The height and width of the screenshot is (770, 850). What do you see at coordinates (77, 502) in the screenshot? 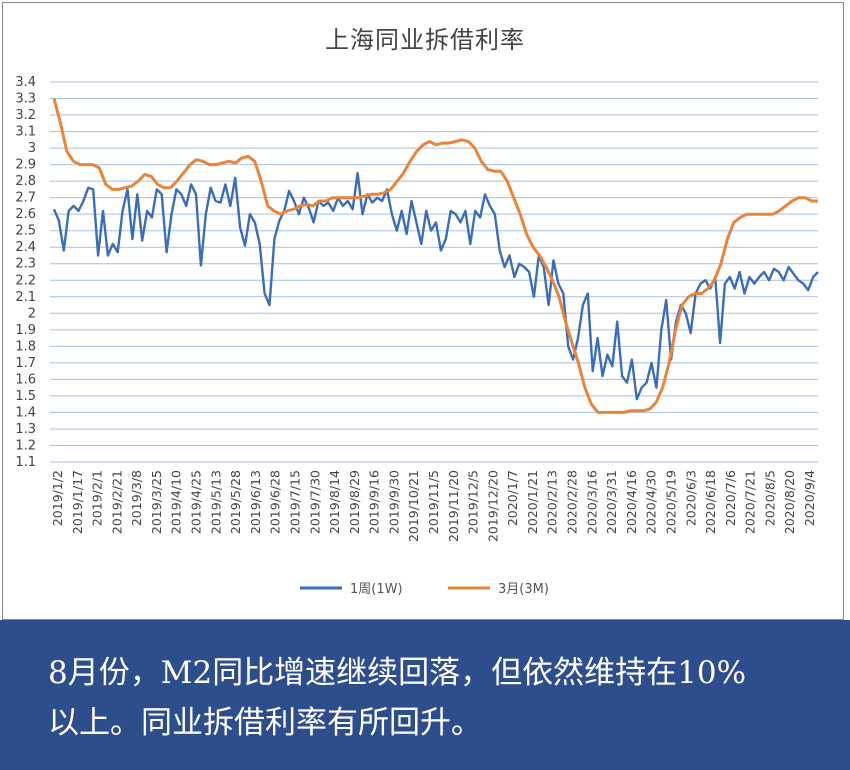
I see `x-tick-label: 2019/1/17` at bounding box center [77, 502].